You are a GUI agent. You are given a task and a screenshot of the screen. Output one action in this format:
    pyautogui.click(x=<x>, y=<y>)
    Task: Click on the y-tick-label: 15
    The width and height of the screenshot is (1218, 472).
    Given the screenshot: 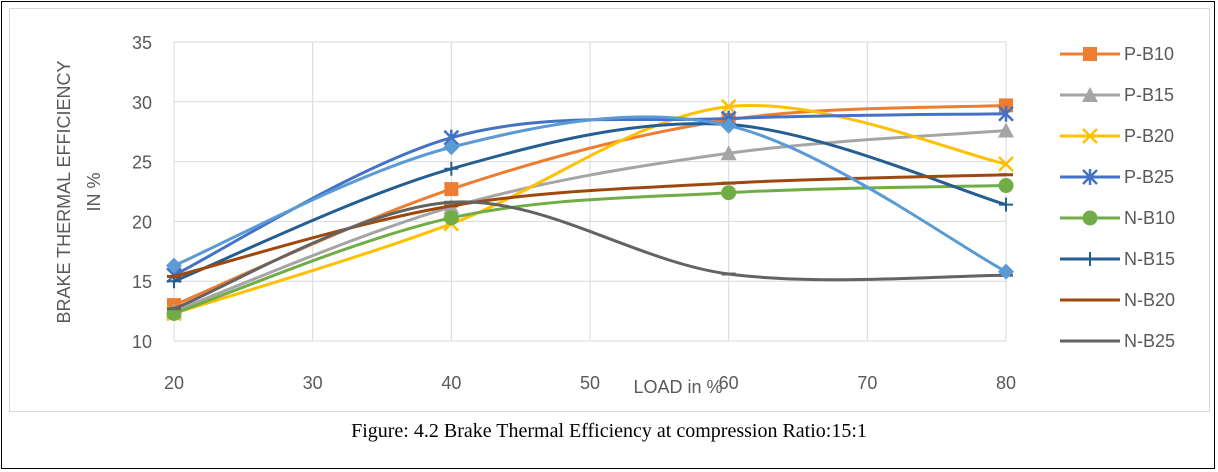 What is the action you would take?
    pyautogui.click(x=142, y=282)
    